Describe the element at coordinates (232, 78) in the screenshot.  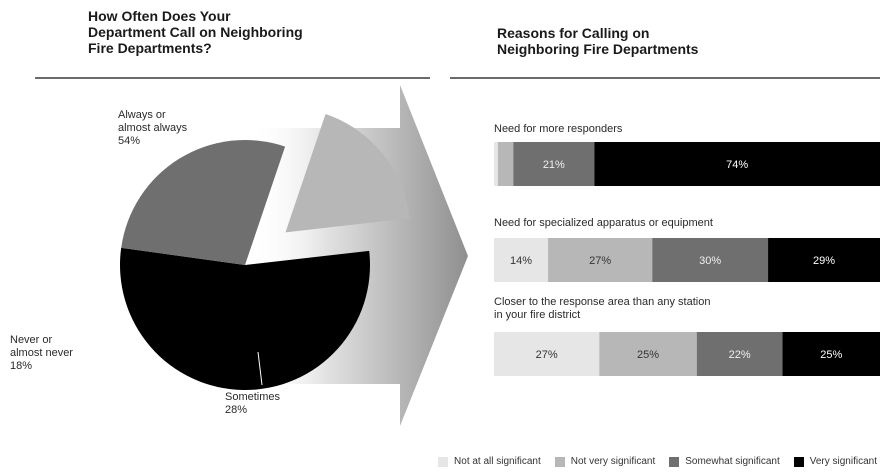
I see `pie-title-rule` at that location.